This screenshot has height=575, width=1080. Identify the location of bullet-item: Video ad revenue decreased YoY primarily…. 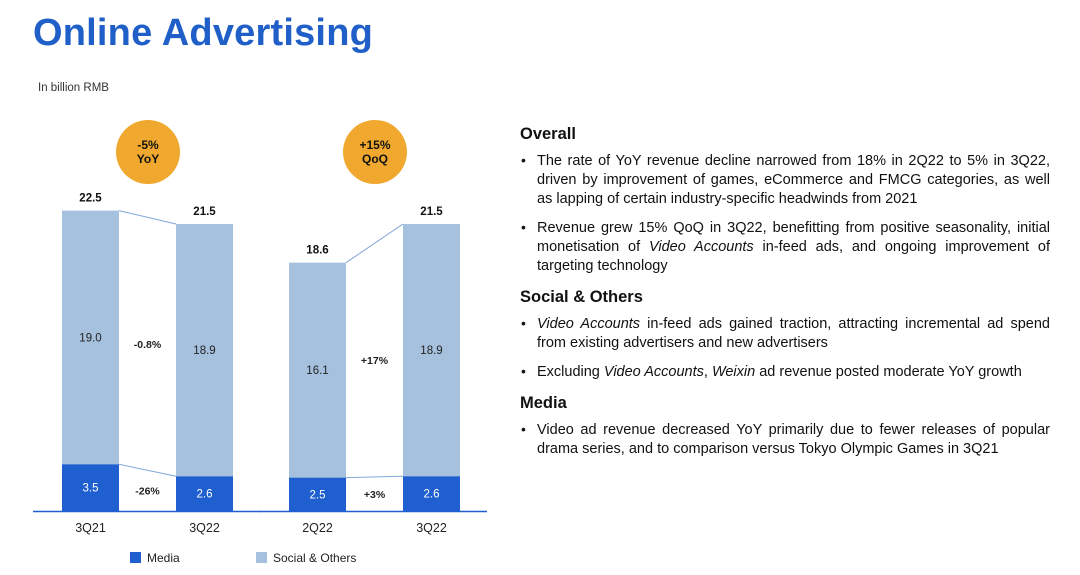
(785, 439).